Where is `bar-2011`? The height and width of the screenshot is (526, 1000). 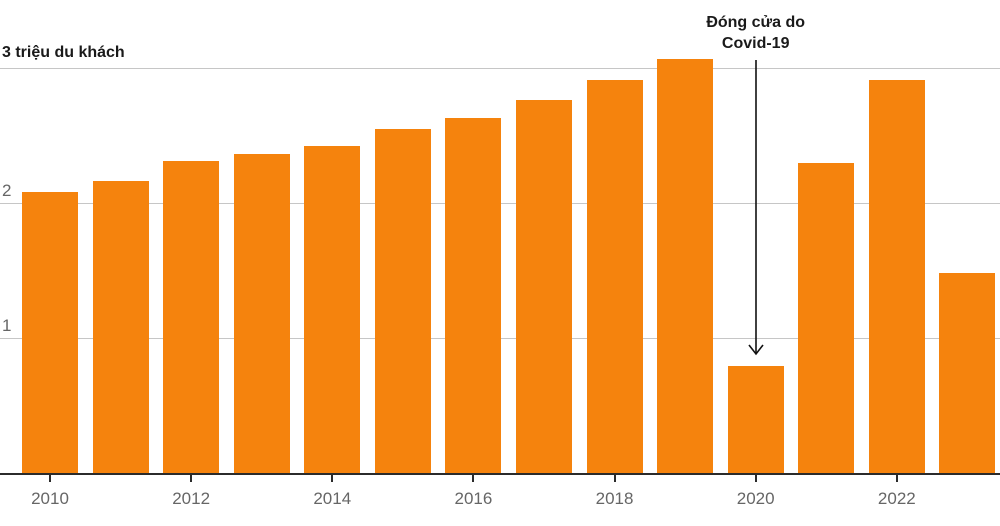
bar-2011 is located at coordinates (120, 327).